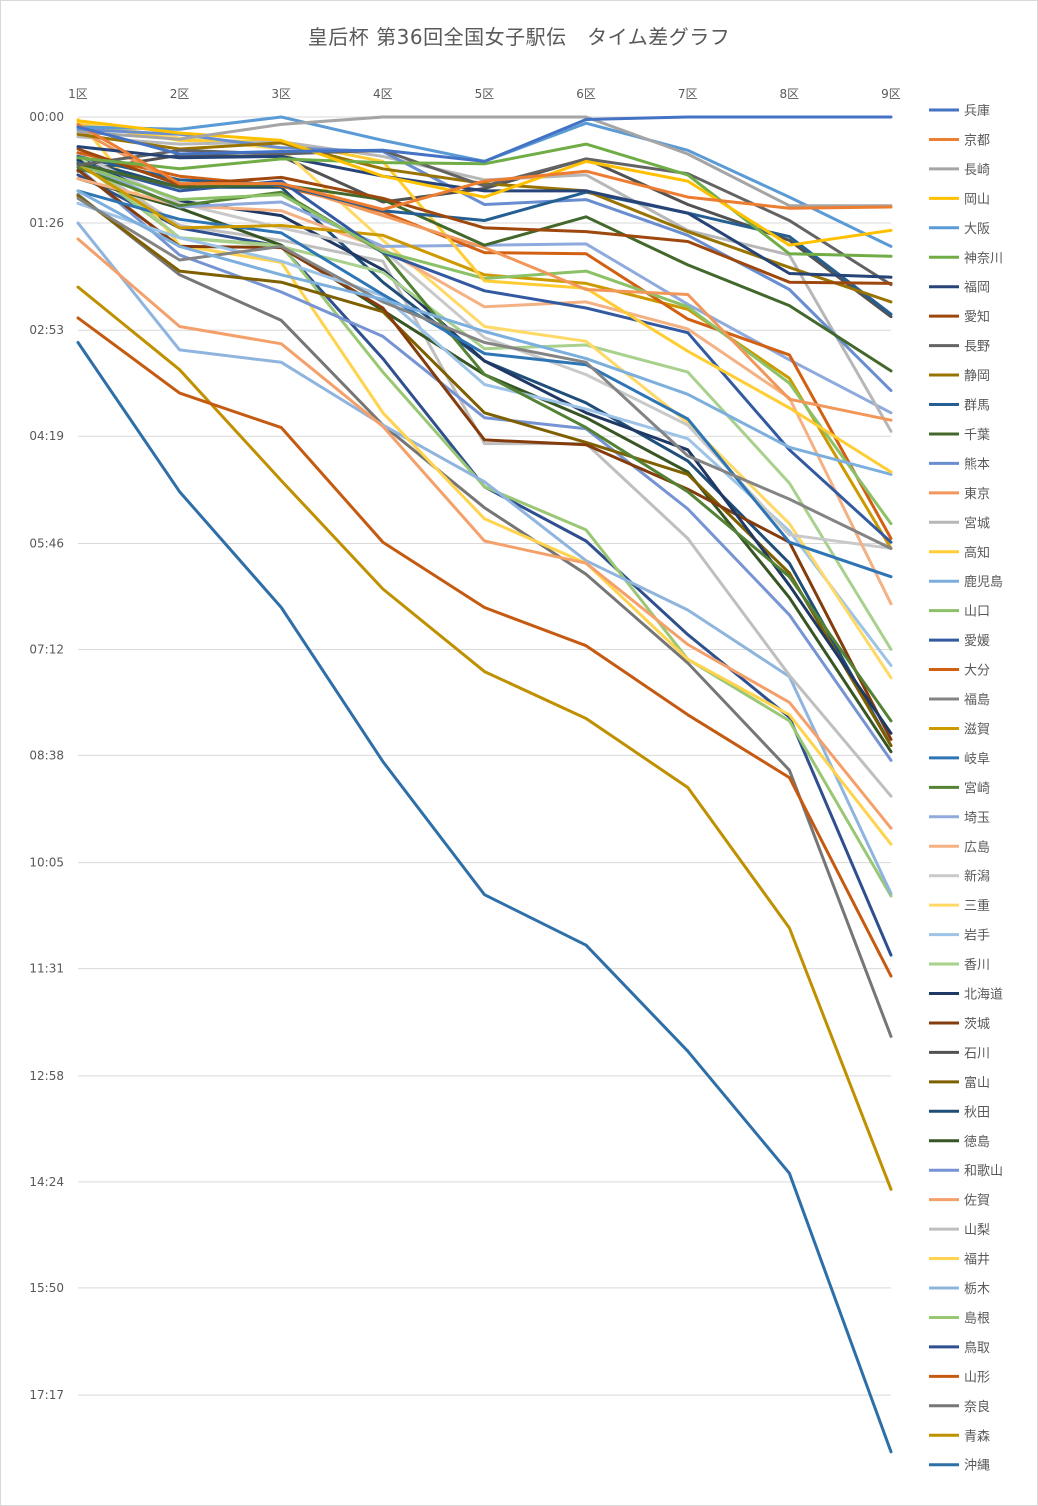 This screenshot has height=1506, width=1038. What do you see at coordinates (977, 376) in the screenshot?
I see `legend-label: 静岡` at bounding box center [977, 376].